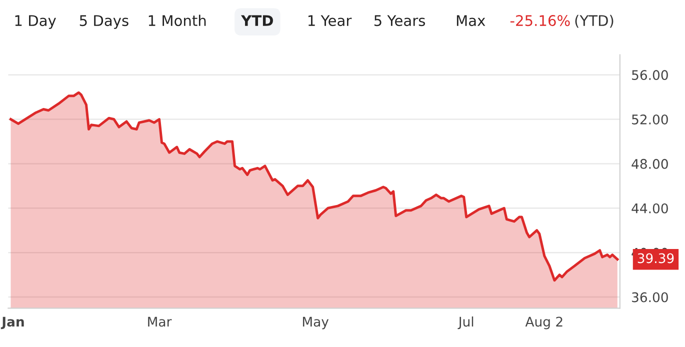 The image size is (685, 347). What do you see at coordinates (594, 21) in the screenshot?
I see `text: (YTD)` at bounding box center [594, 21].